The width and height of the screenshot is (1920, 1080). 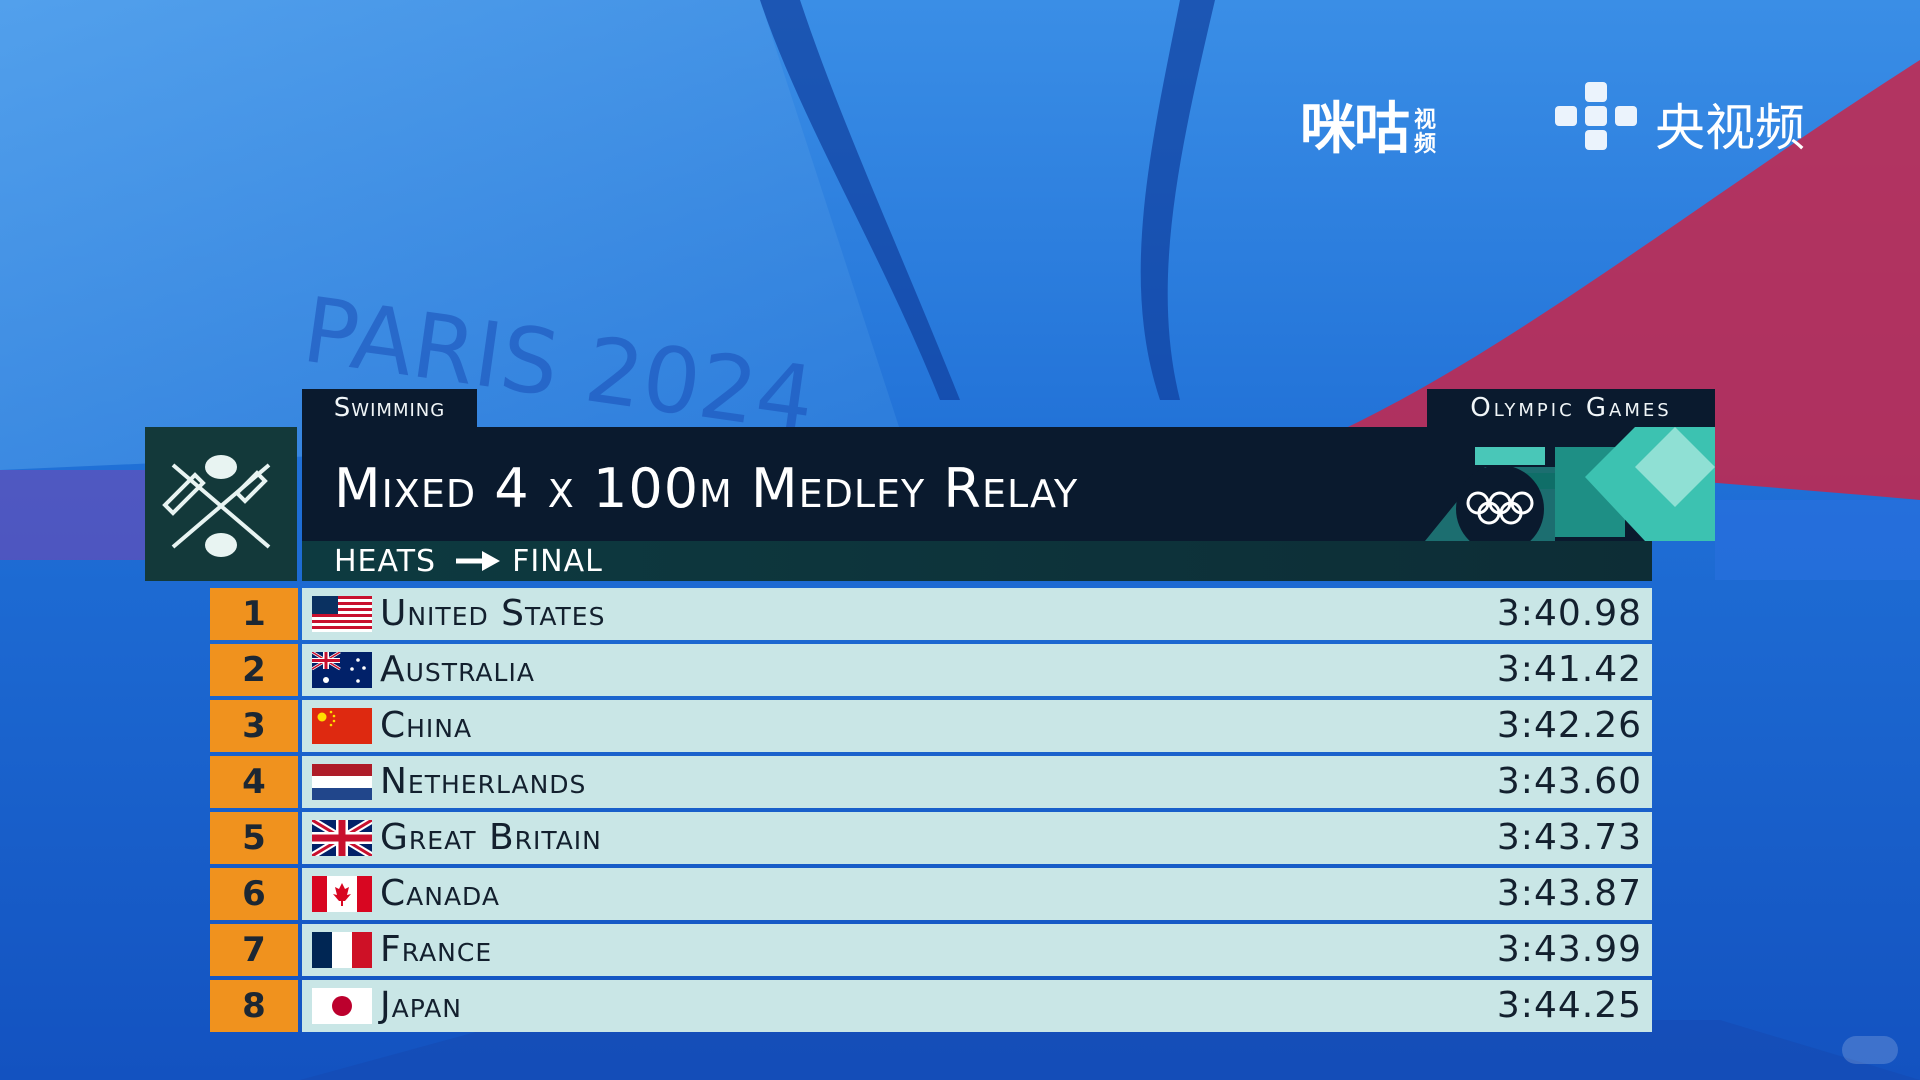 What do you see at coordinates (342, 1006) in the screenshot?
I see `japan-flag-icon` at bounding box center [342, 1006].